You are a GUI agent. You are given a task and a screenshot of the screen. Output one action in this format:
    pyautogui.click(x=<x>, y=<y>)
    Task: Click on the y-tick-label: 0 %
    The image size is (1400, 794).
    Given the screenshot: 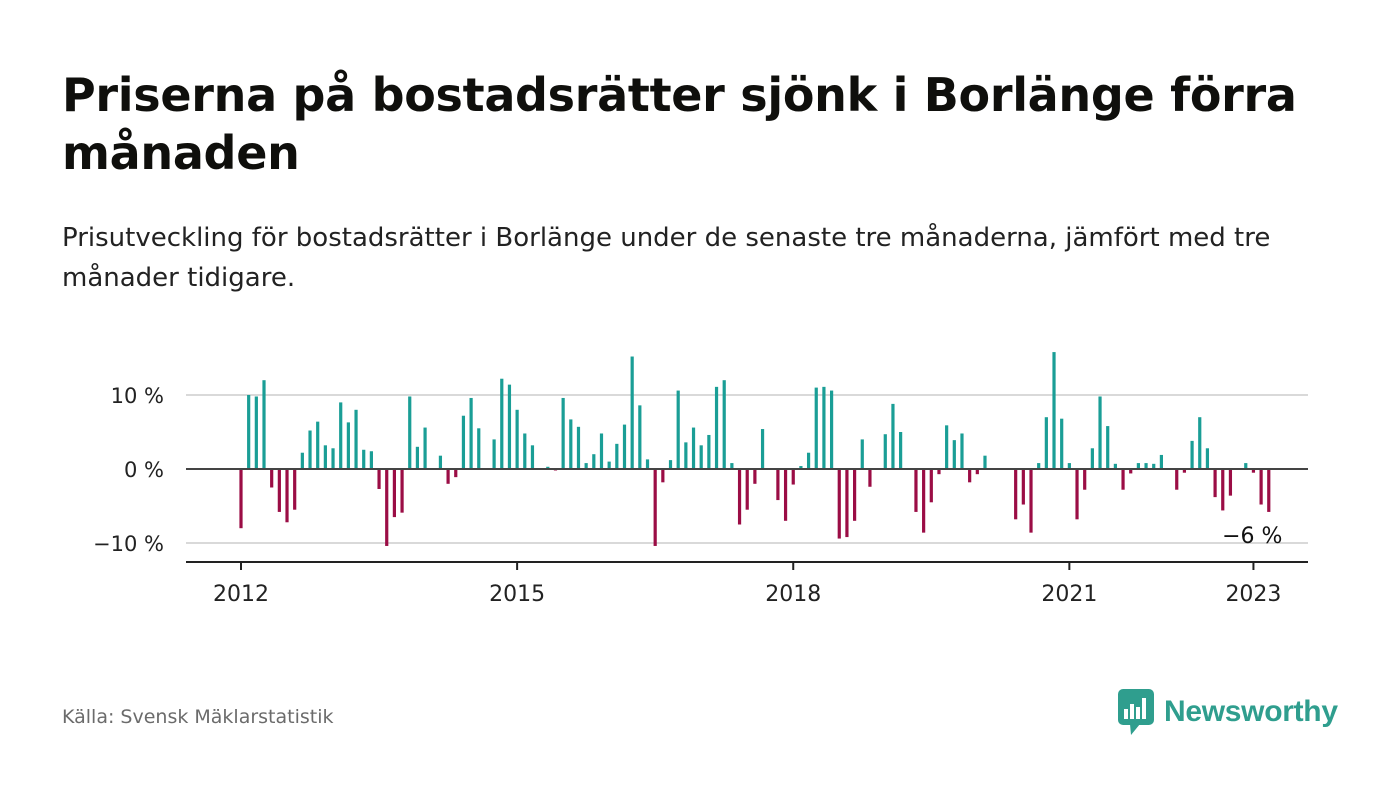 What is the action you would take?
    pyautogui.click(x=144, y=470)
    